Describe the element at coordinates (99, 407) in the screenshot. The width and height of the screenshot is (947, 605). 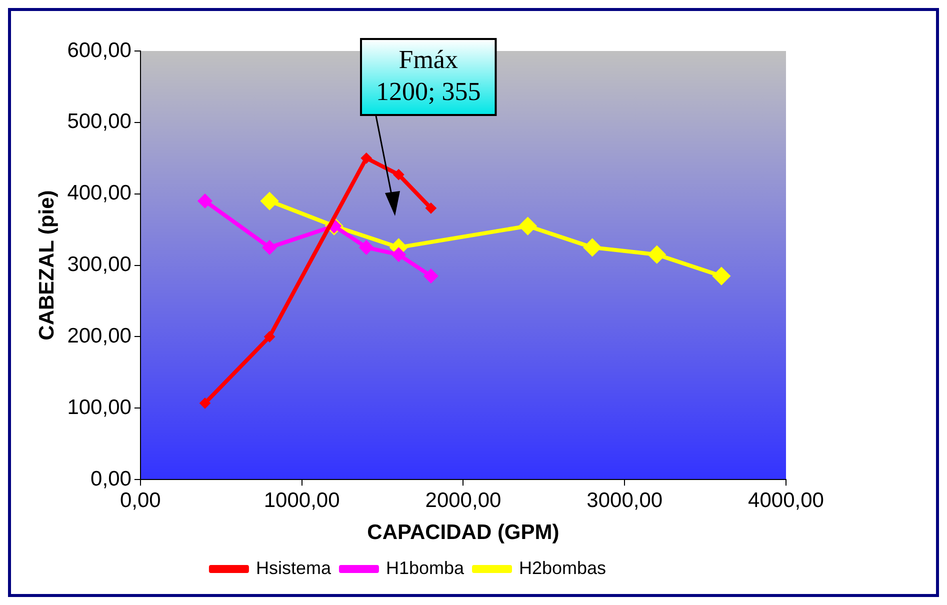
I see `y-tick-label: 100,00` at that location.